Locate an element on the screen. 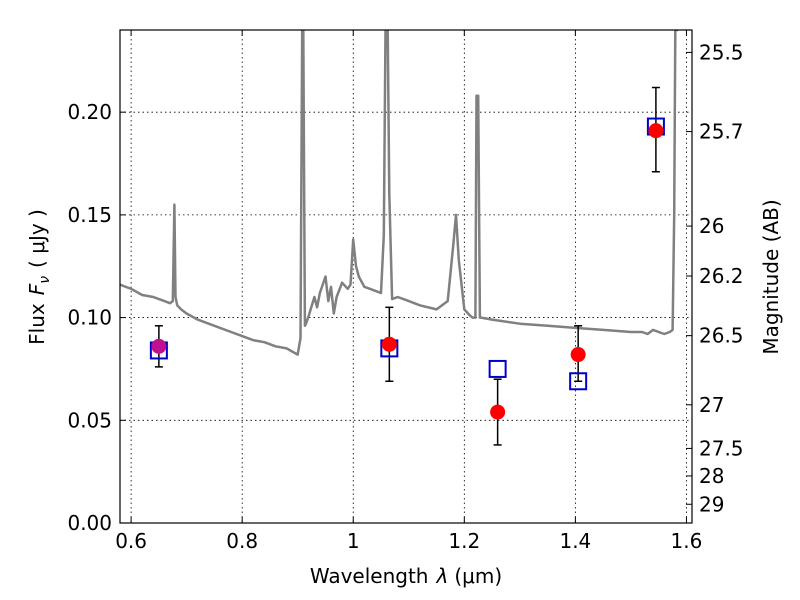 The height and width of the screenshot is (600, 800). x-tick-label: 1 is located at coordinates (353, 541).